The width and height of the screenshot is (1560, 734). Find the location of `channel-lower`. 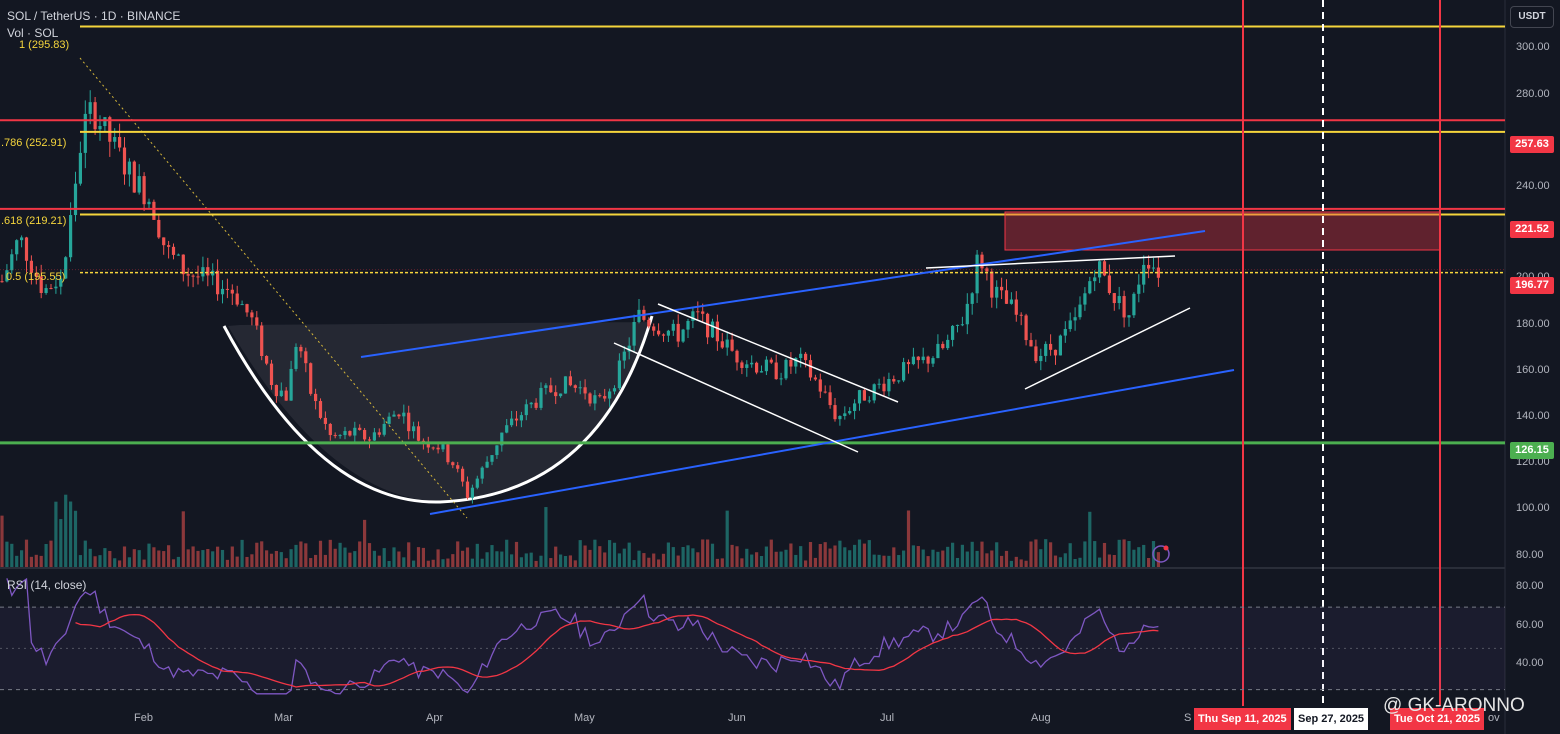

channel-lower is located at coordinates (736, 397).